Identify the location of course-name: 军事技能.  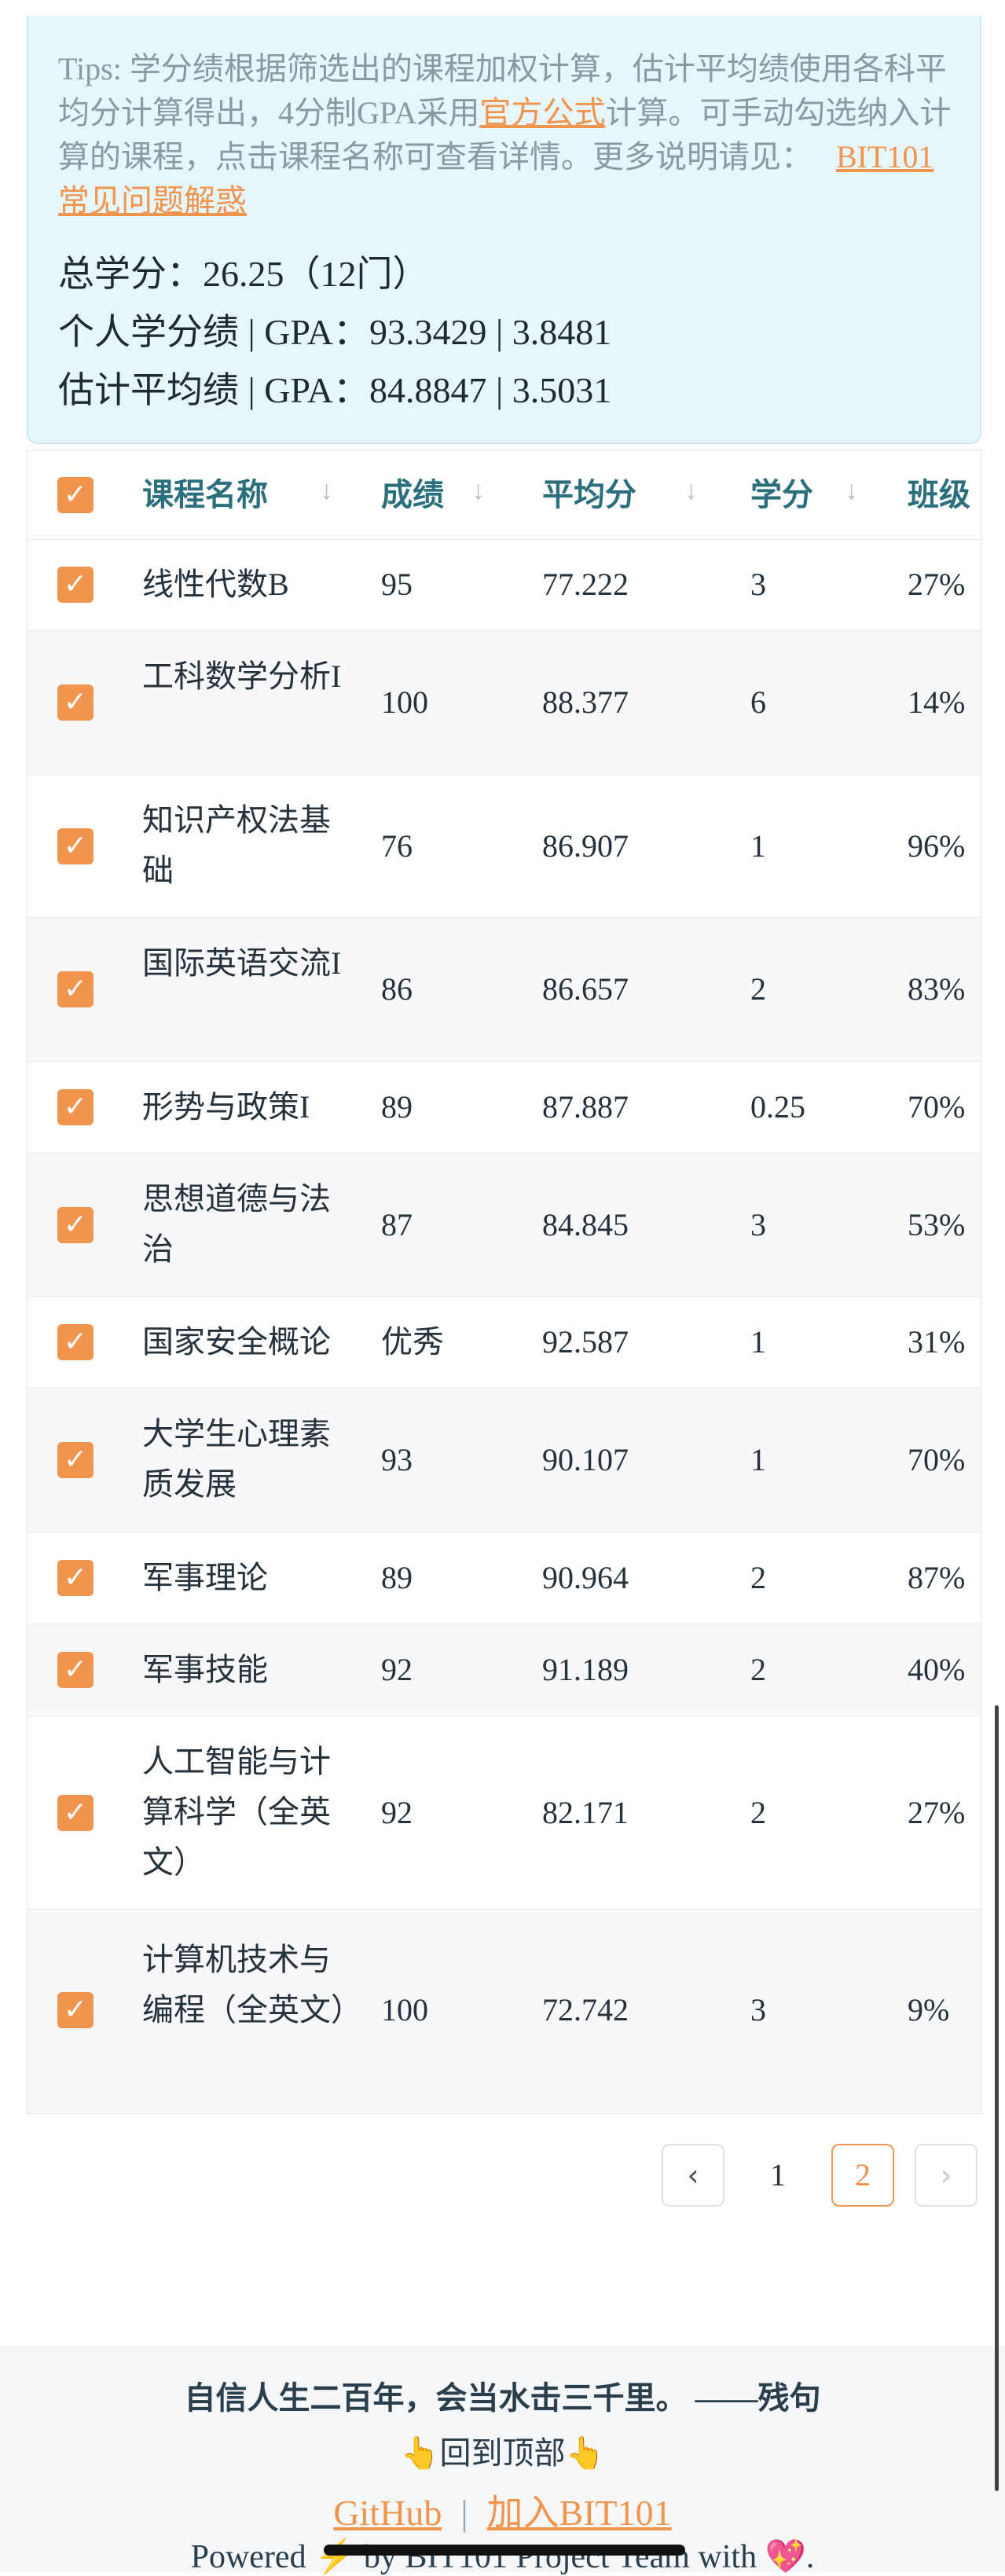
(205, 1669).